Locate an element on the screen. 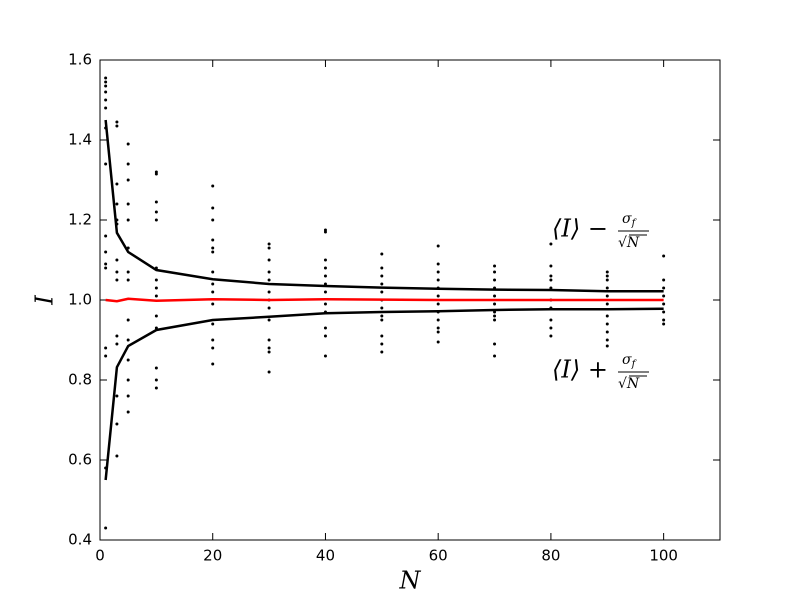 The width and height of the screenshot is (800, 600). x-tick-label: 80 is located at coordinates (550, 556).